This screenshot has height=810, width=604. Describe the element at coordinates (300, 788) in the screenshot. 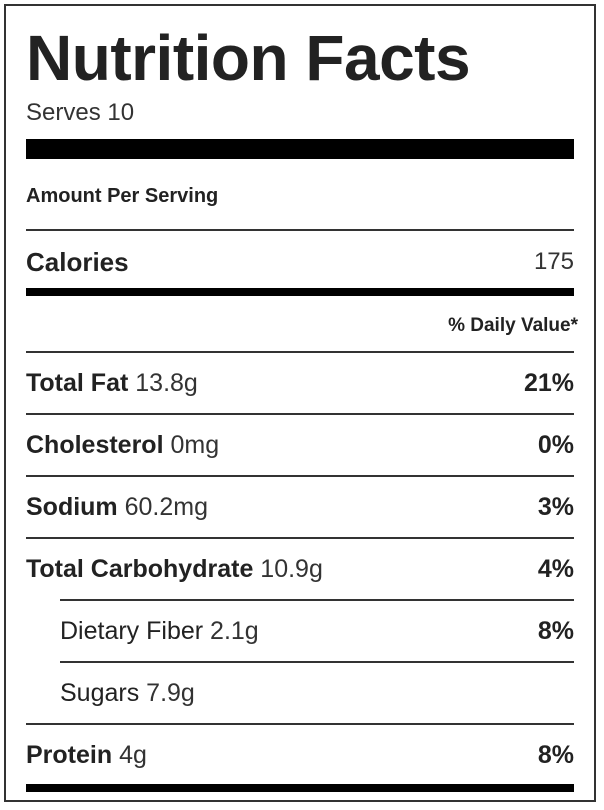

I see `bottom-divider` at that location.